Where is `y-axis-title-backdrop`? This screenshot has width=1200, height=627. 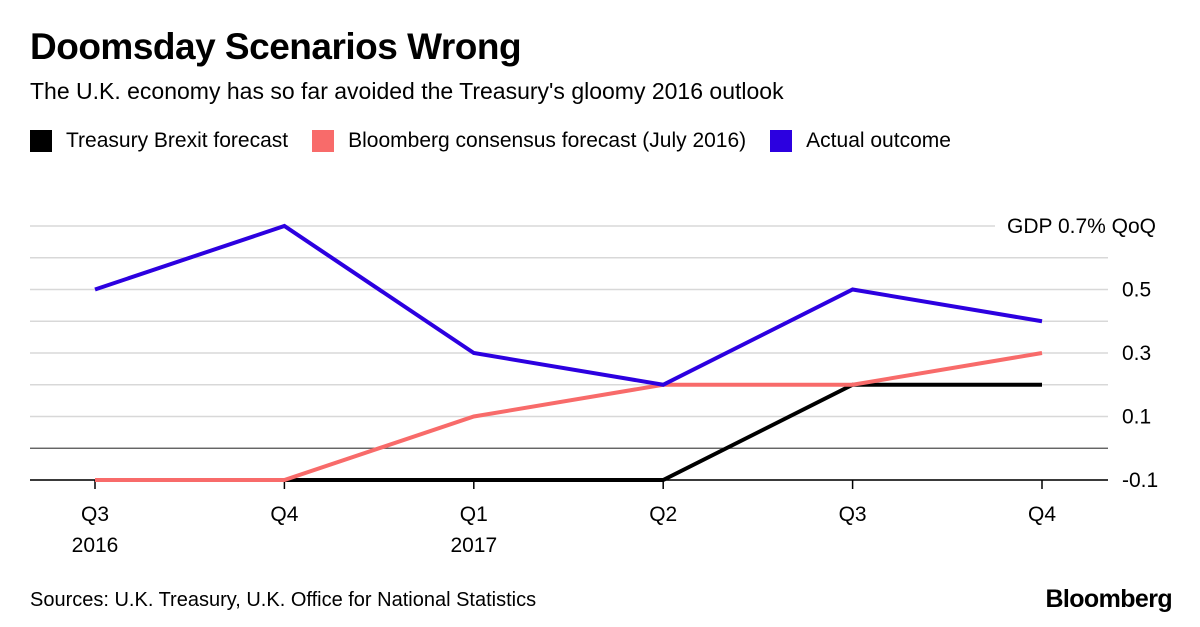 y-axis-title-backdrop is located at coordinates (1081, 226).